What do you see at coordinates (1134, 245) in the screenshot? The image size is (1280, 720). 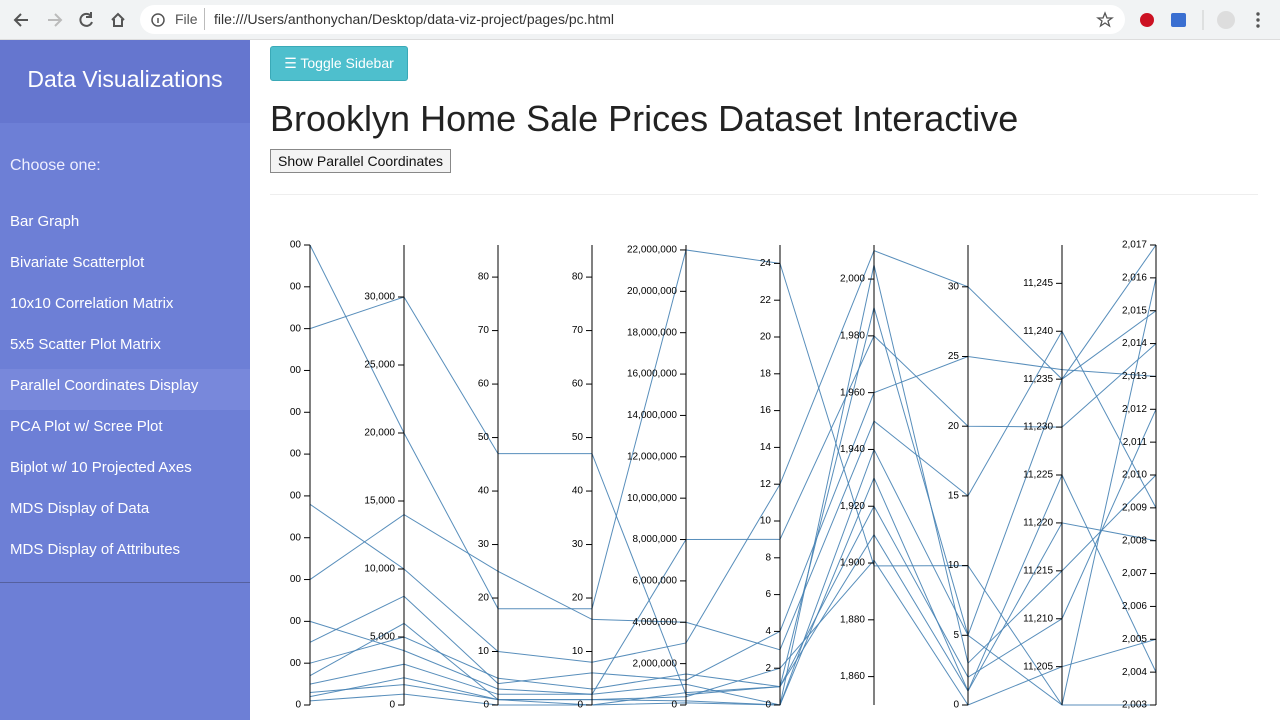 I see `tick-label: 2,017` at bounding box center [1134, 245].